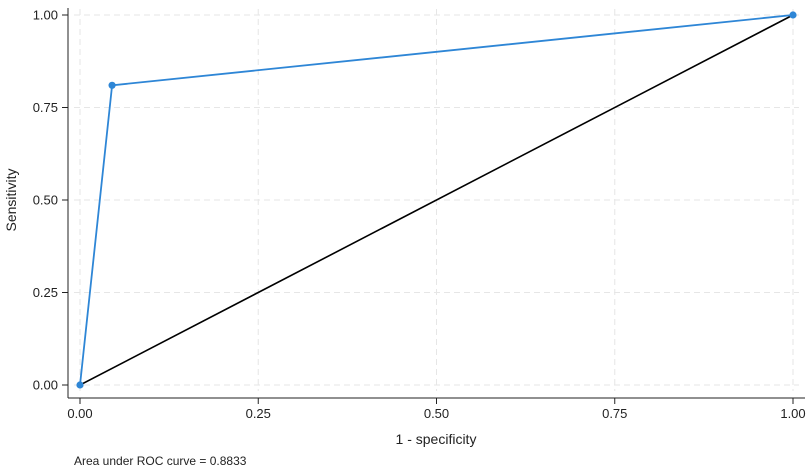 The height and width of the screenshot is (468, 810). I want to click on x-tick-label-3: 0.75, so click(614, 413).